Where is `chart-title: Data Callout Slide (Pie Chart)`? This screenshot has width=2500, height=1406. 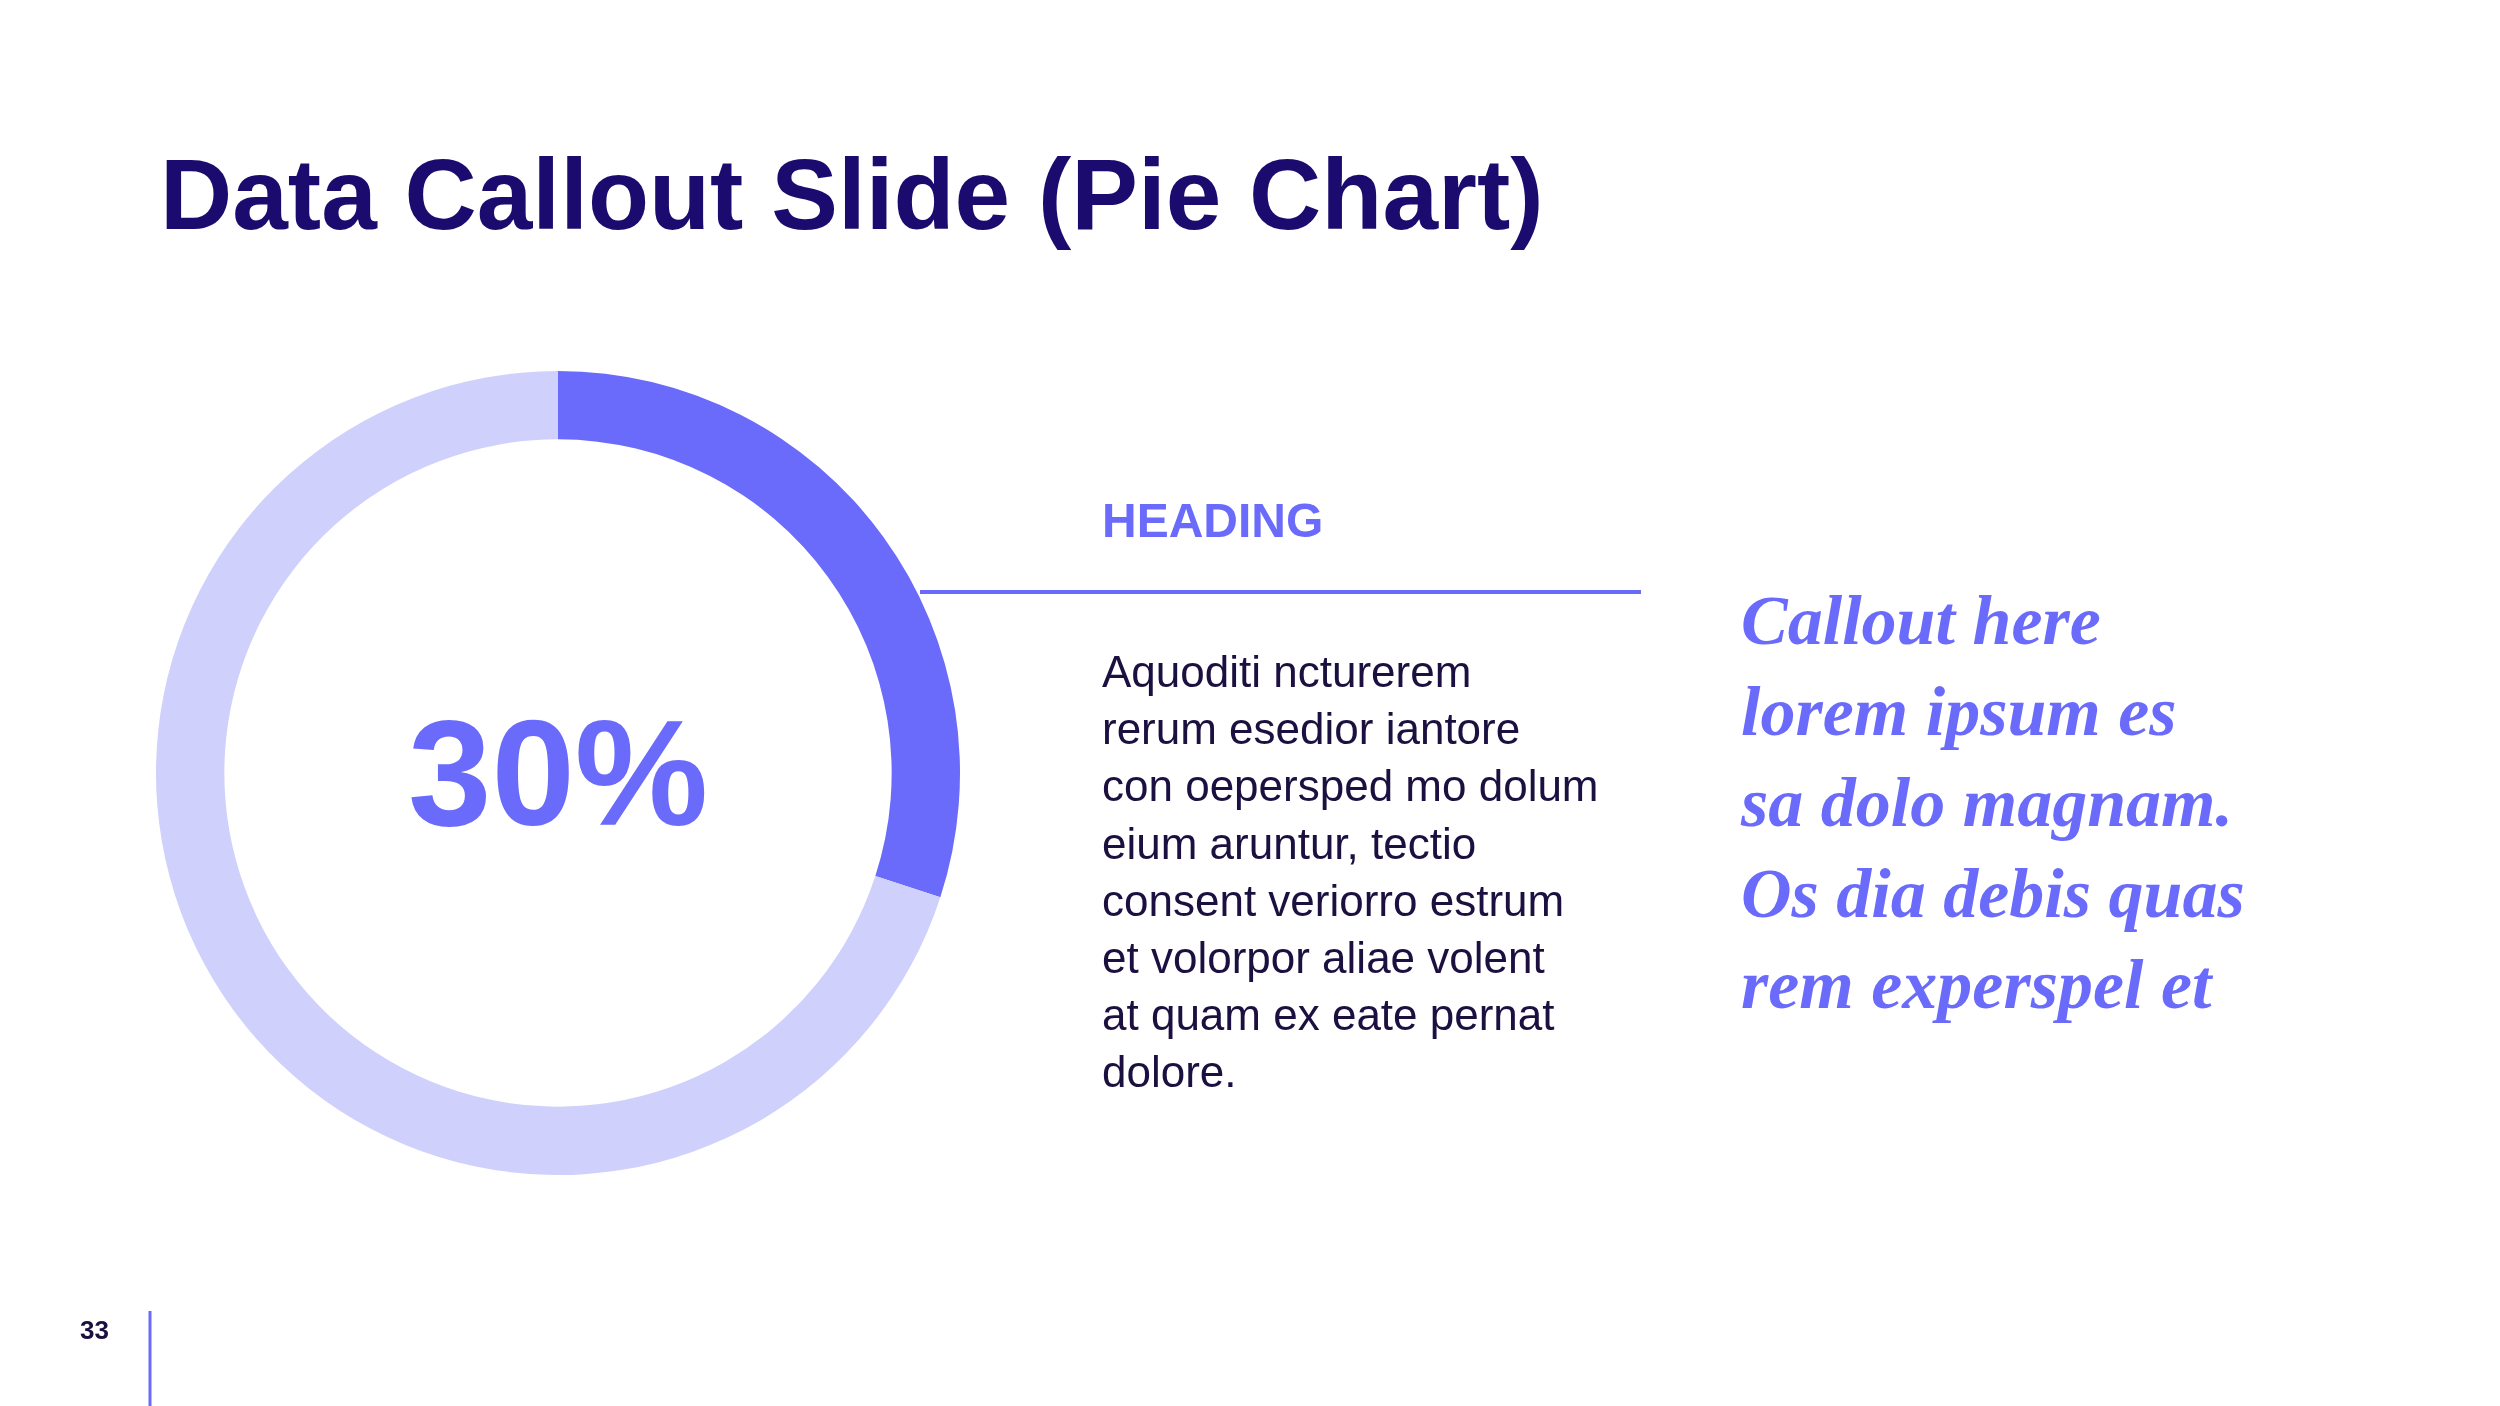
chart-title: Data Callout Slide (Pie Chart) is located at coordinates (852, 194).